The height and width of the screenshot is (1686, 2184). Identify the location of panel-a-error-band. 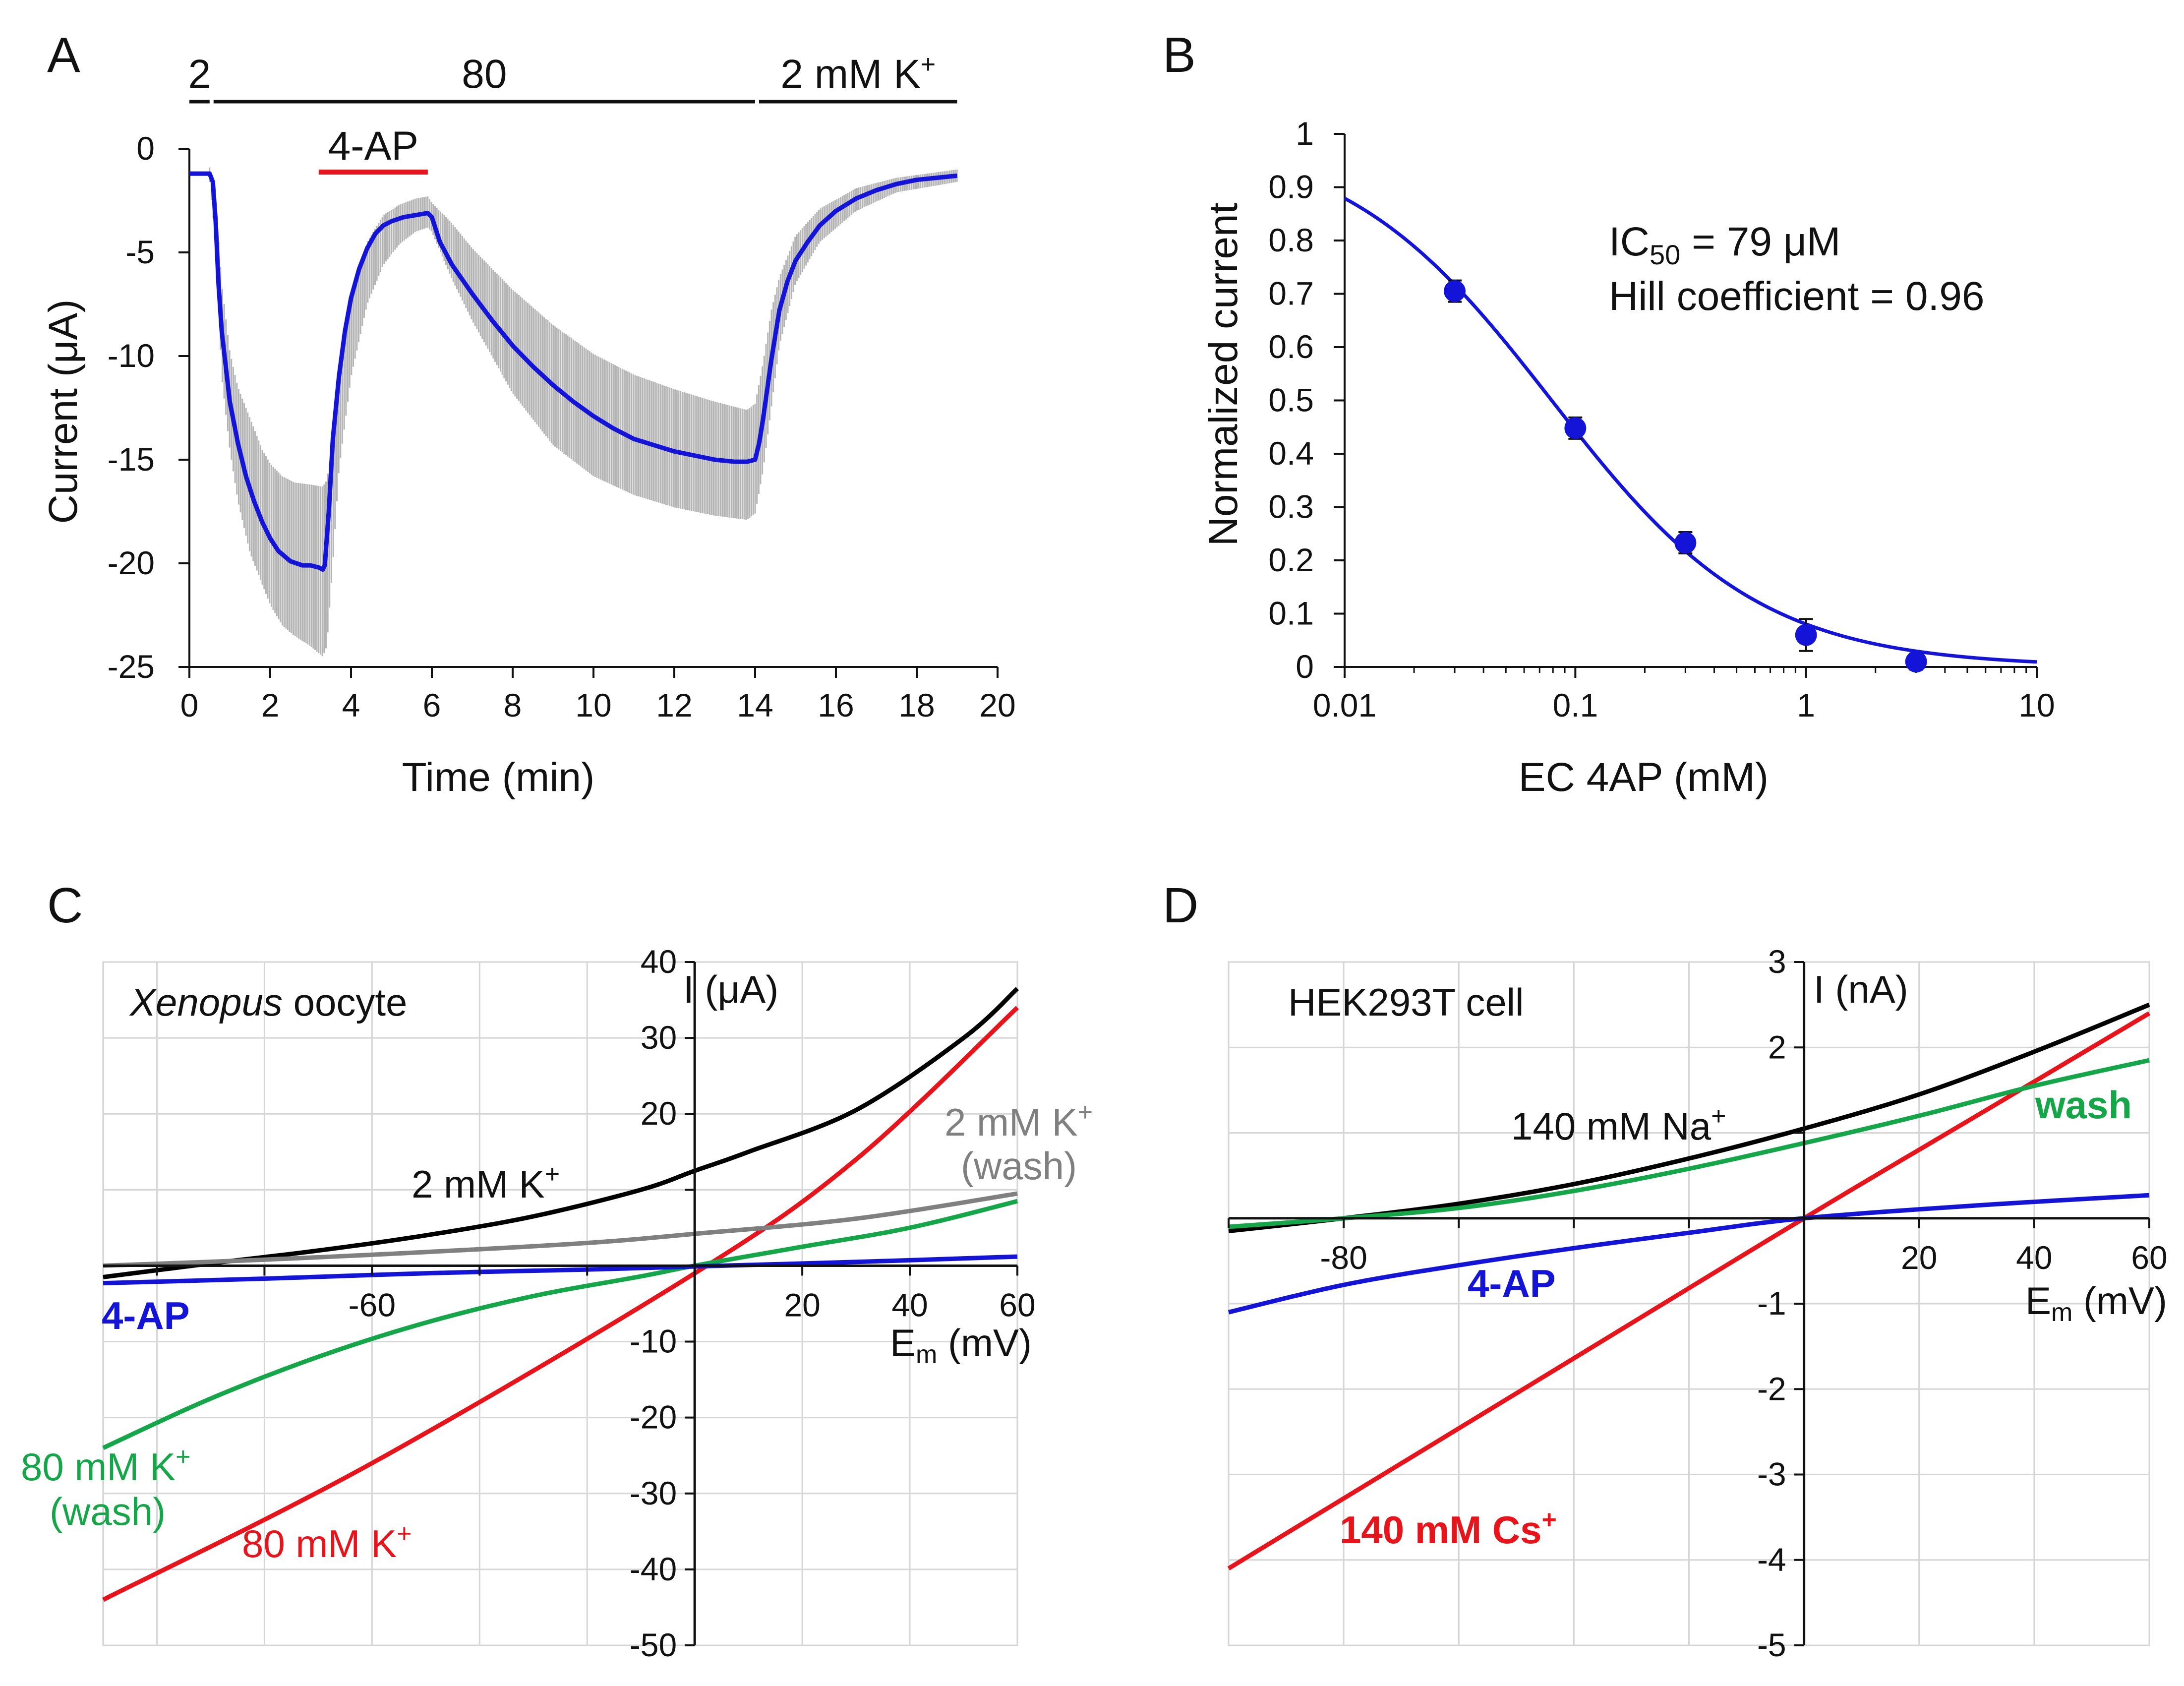
(583, 412).